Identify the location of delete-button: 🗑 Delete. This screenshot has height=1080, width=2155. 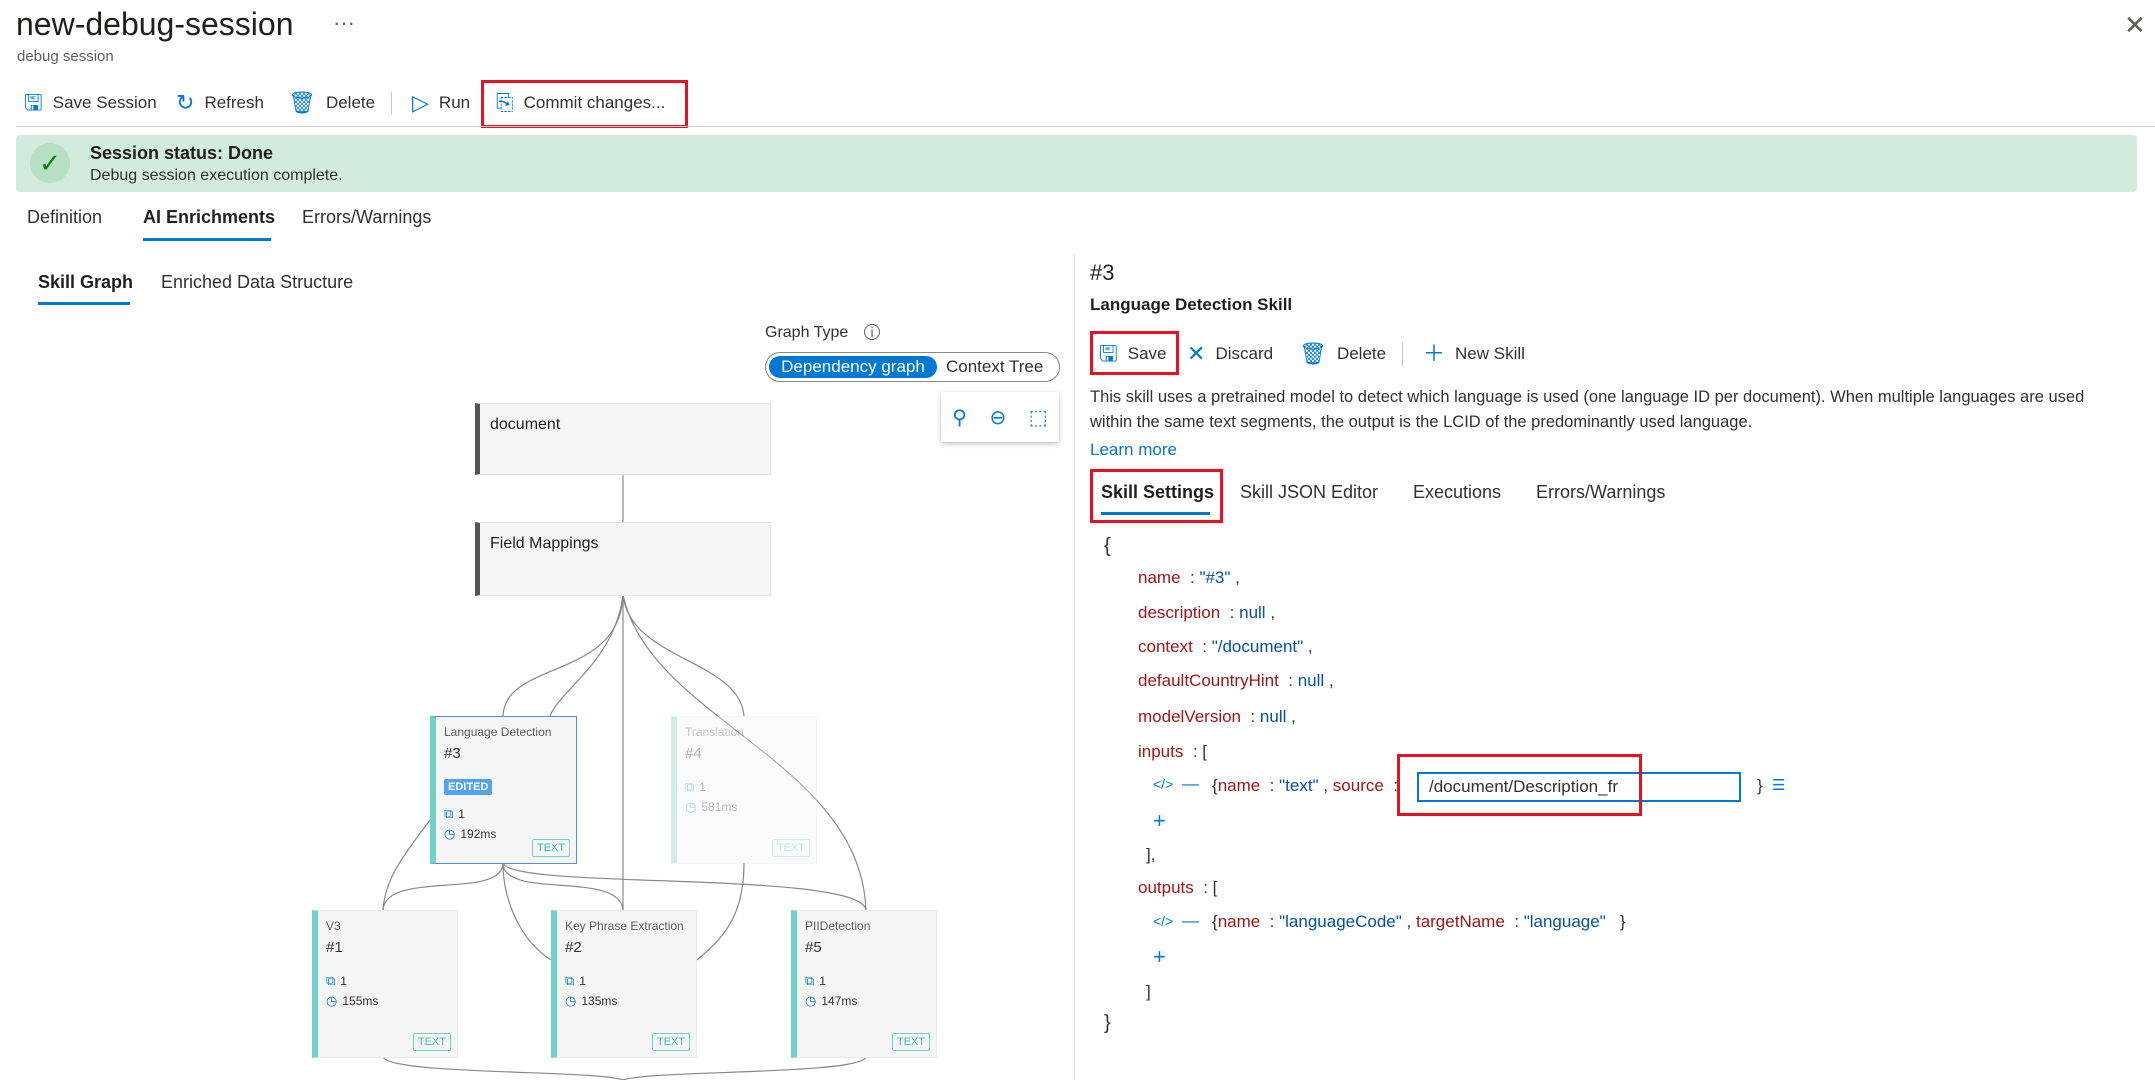
(331, 103).